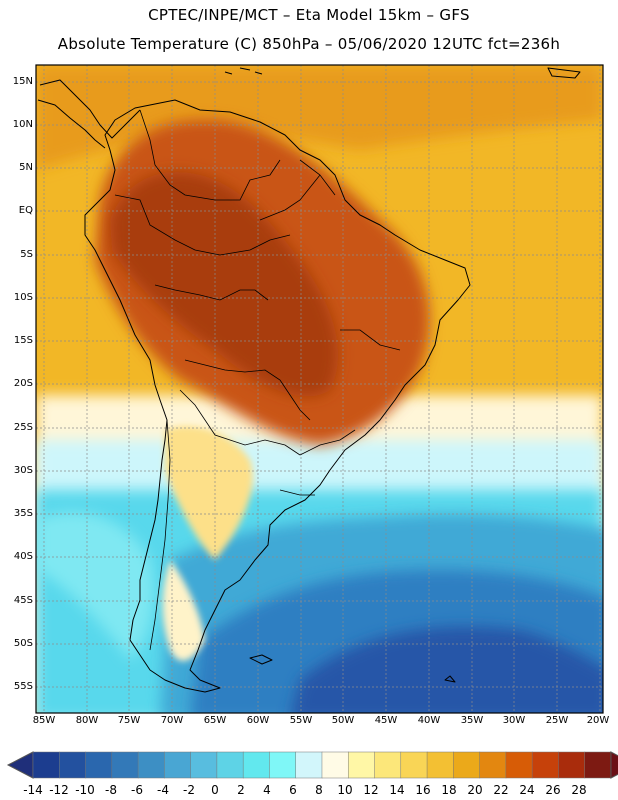 This screenshot has width=618, height=800. I want to click on lon-label: 45W, so click(386, 720).